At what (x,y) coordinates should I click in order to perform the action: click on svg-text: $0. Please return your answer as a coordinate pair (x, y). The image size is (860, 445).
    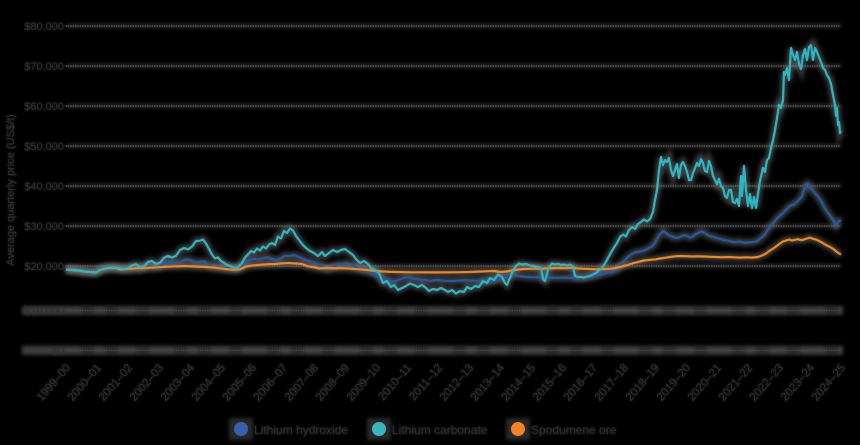
    Looking at the image, I should click on (58, 351).